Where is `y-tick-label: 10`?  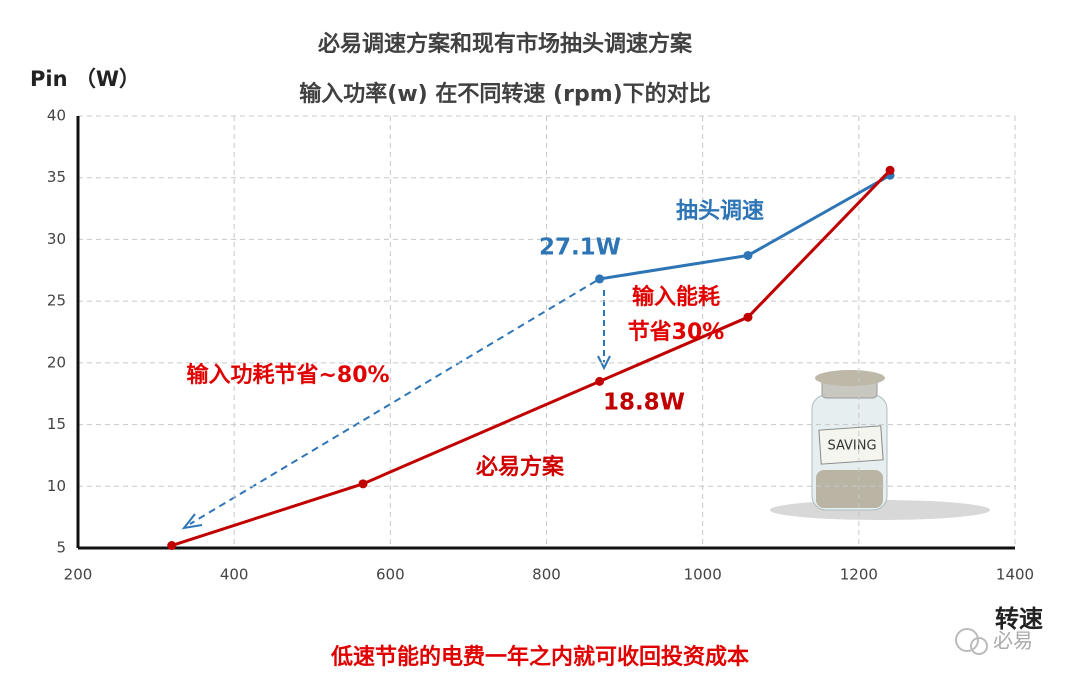 y-tick-label: 10 is located at coordinates (56, 486).